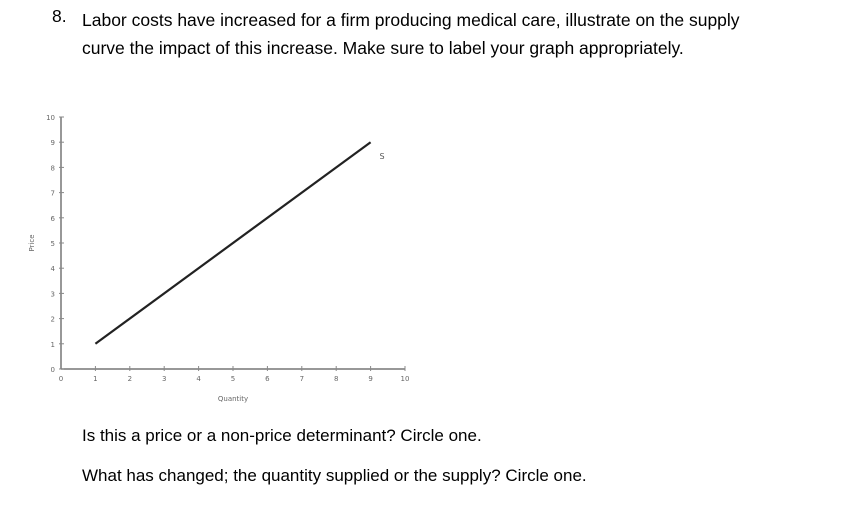  I want to click on y-tick-label: 0, so click(53, 370).